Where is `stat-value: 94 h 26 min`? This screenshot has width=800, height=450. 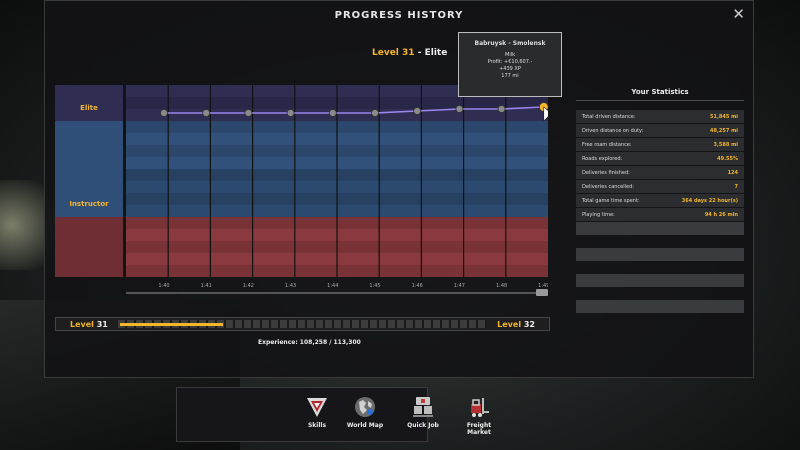 stat-value: 94 h 26 min is located at coordinates (721, 214).